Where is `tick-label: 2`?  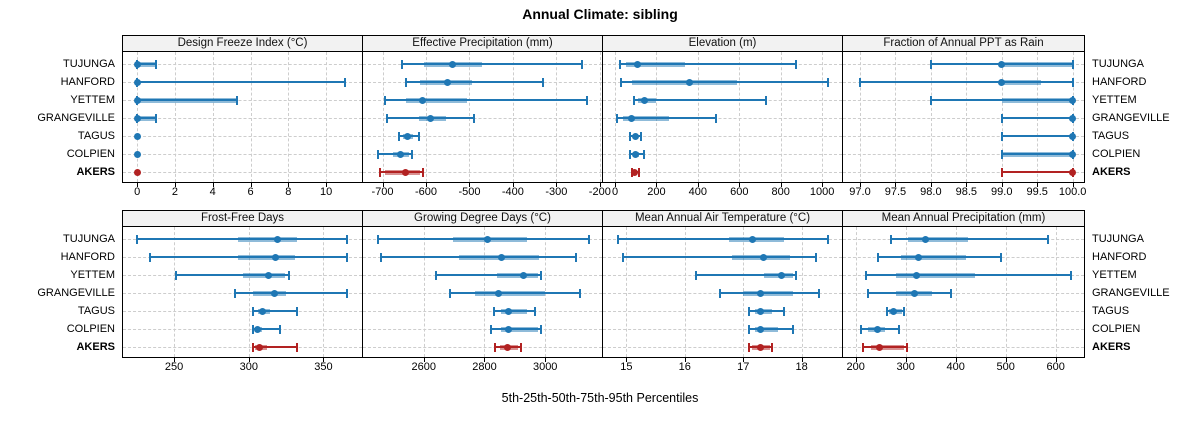
tick-label: 2 is located at coordinates (175, 192).